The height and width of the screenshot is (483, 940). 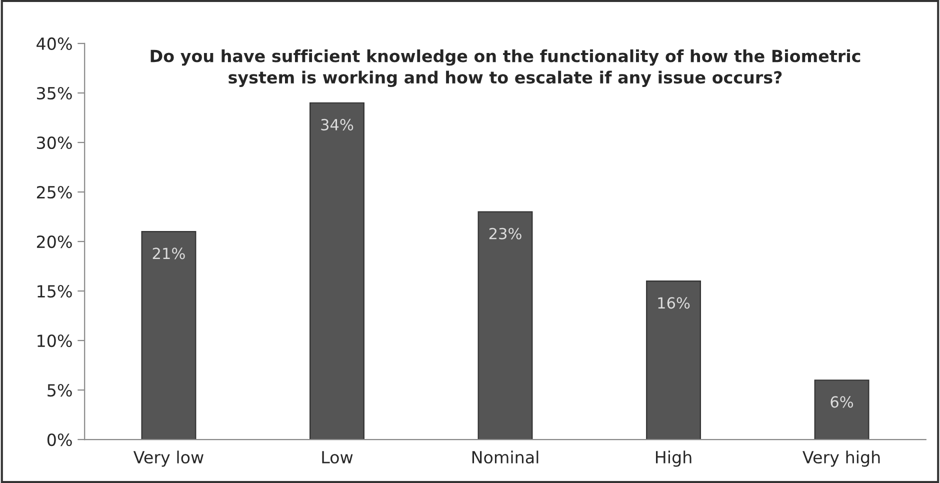 What do you see at coordinates (60, 390) in the screenshot?
I see `y-tick-label: 5%` at bounding box center [60, 390].